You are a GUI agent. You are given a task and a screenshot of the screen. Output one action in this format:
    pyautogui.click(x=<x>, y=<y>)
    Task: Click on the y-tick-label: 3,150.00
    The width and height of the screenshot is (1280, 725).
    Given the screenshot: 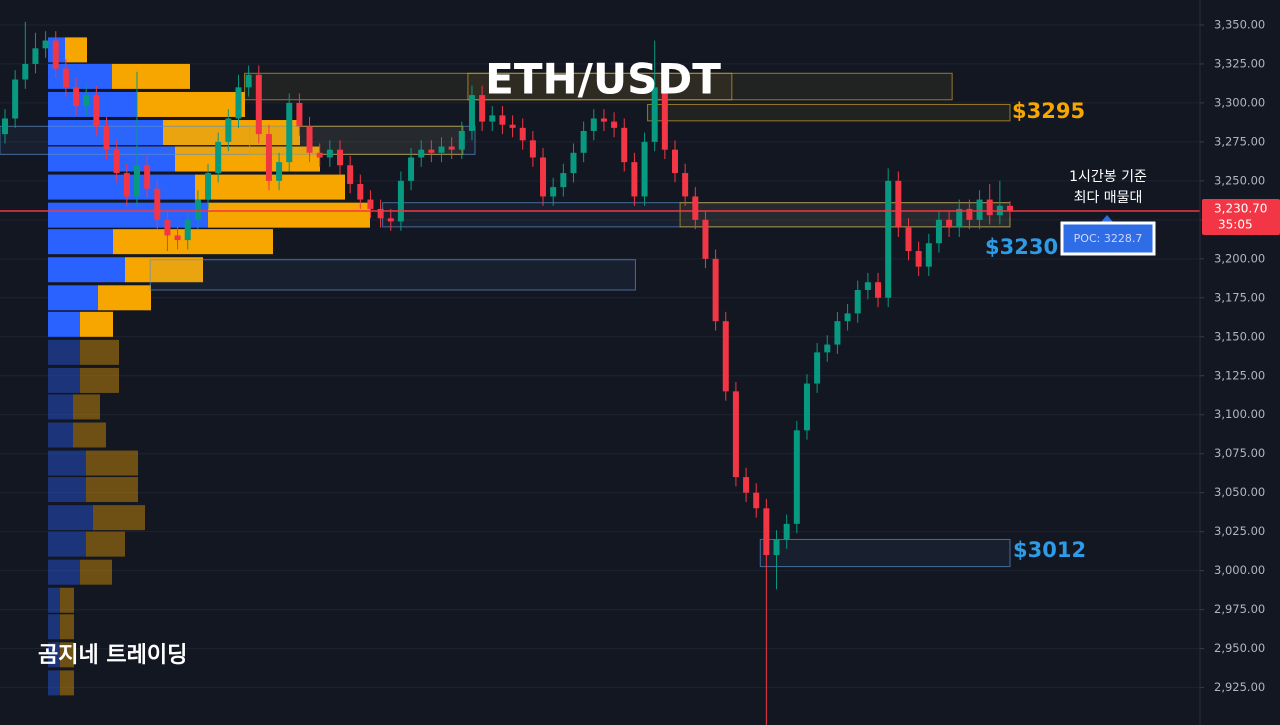 What is the action you would take?
    pyautogui.click(x=1239, y=336)
    